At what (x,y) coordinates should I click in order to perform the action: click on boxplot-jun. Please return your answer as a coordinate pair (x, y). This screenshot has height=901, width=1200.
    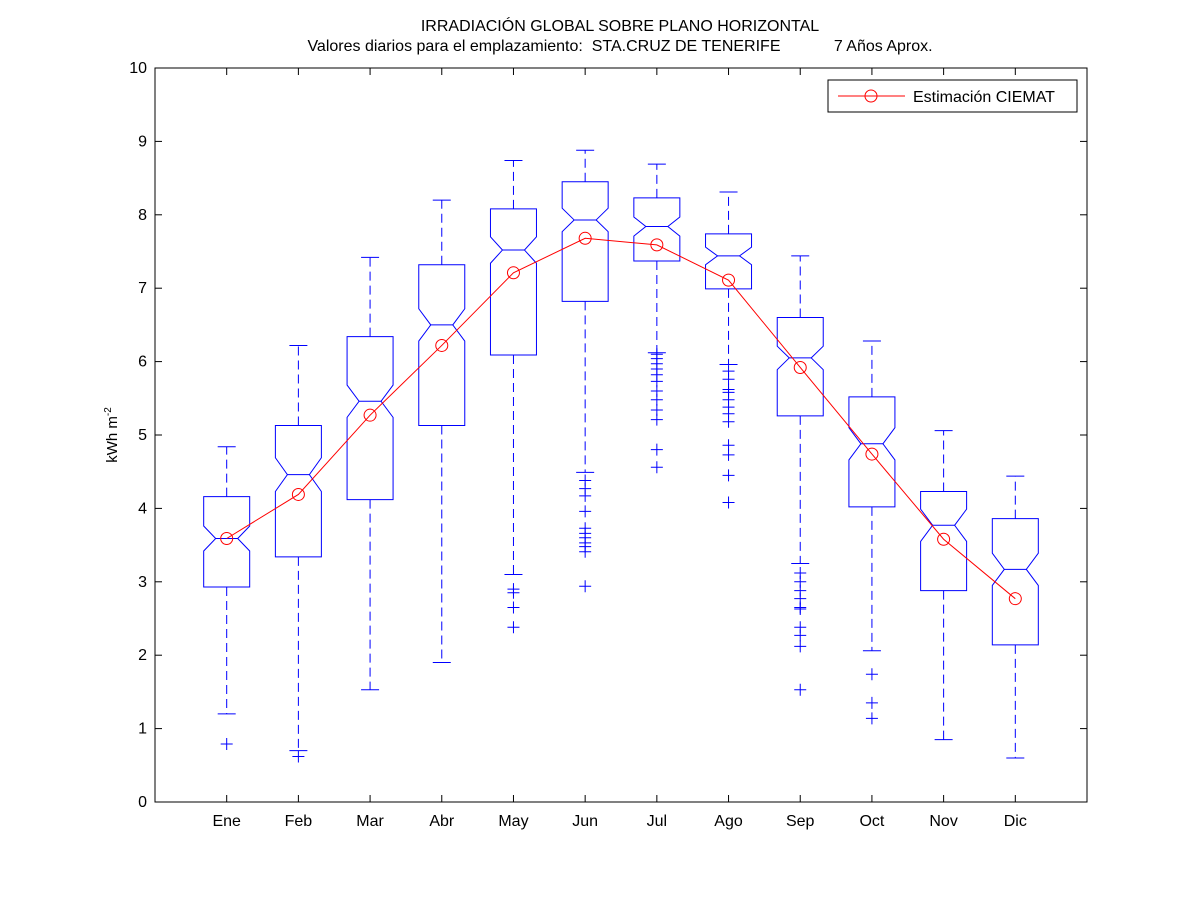
    Looking at the image, I should click on (585, 371).